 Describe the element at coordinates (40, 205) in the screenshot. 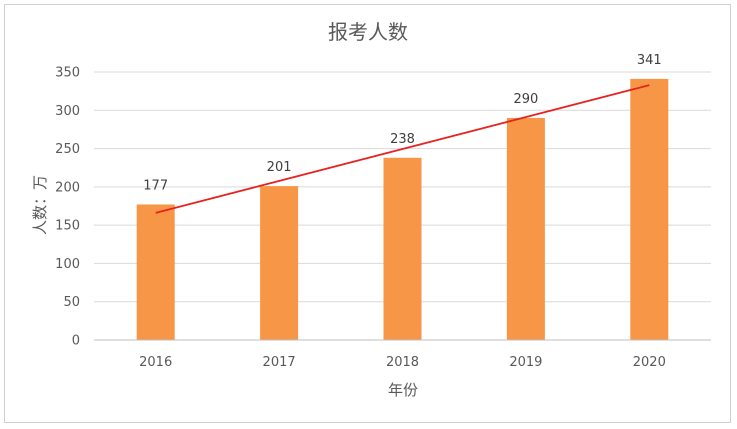

I see `y-axis-title: 人数：万` at that location.